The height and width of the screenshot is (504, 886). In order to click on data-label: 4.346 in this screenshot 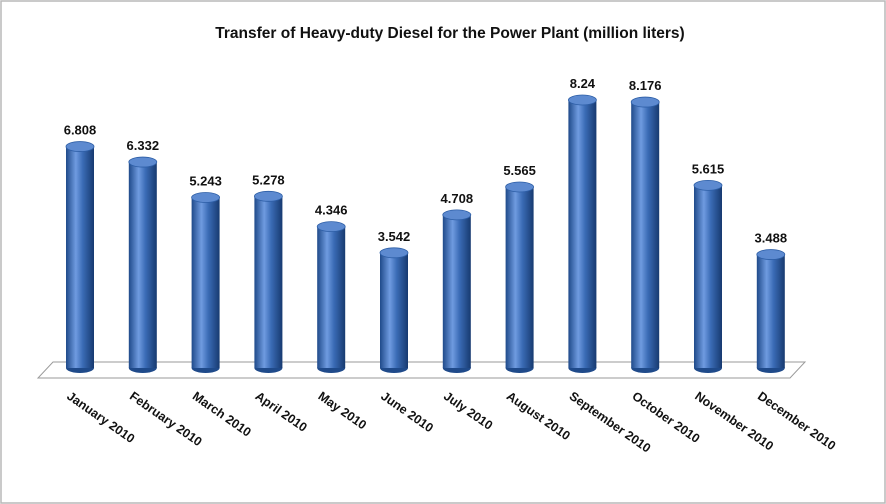, I will do `click(331, 210)`.